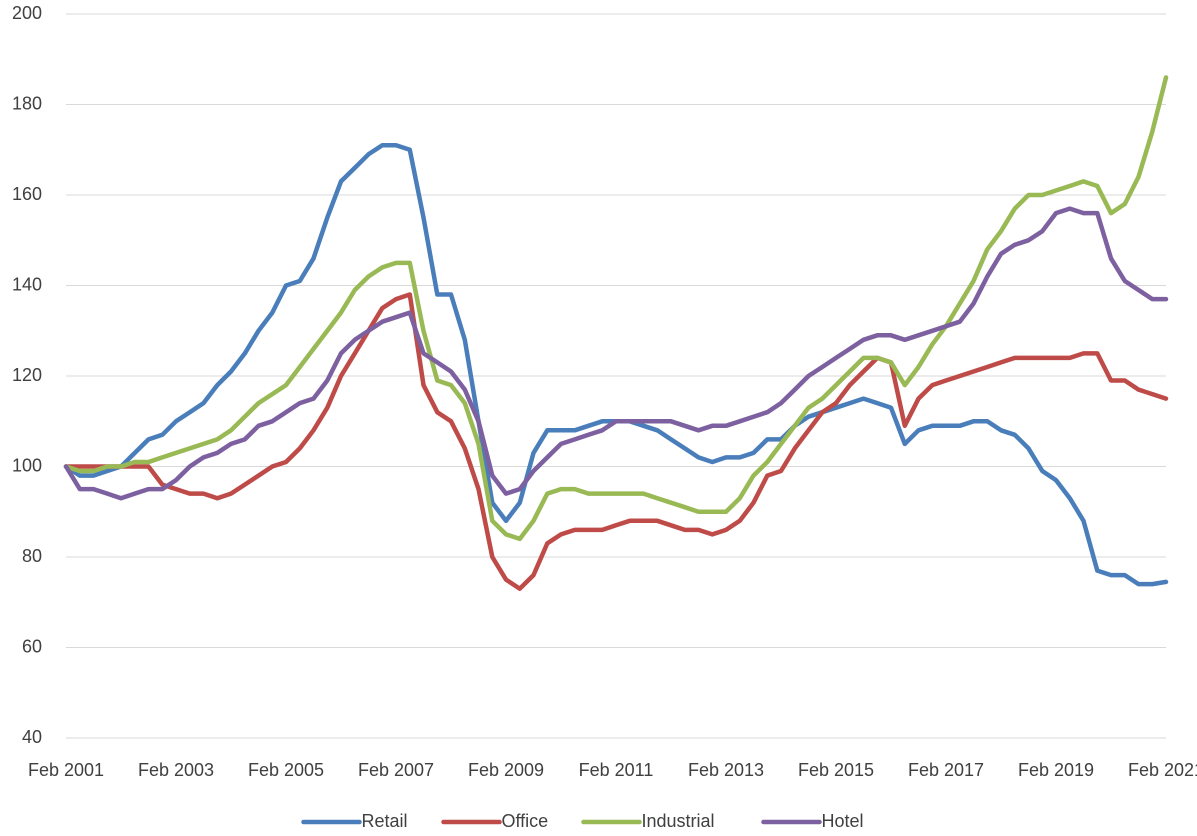  Describe the element at coordinates (32, 737) in the screenshot. I see `y-tick-label: 40` at that location.